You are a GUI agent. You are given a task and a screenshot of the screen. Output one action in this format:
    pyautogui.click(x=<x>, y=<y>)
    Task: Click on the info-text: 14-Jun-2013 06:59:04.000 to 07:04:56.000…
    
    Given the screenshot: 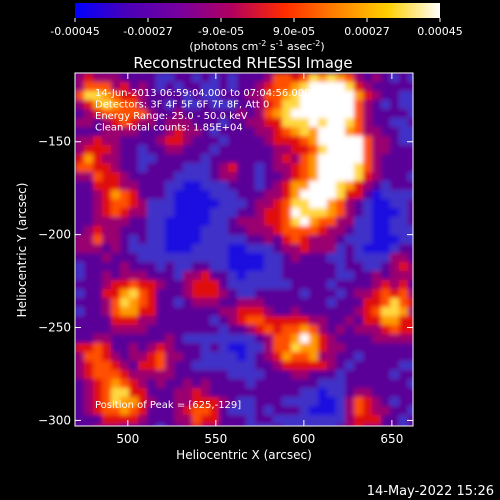 What is the action you would take?
    pyautogui.click(x=203, y=111)
    